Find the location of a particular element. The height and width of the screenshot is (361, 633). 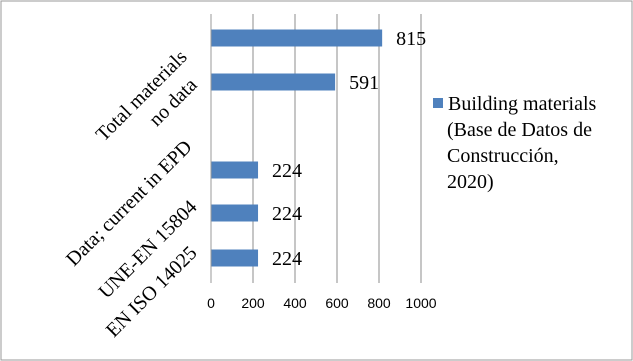

data-label: 591 is located at coordinates (364, 83).